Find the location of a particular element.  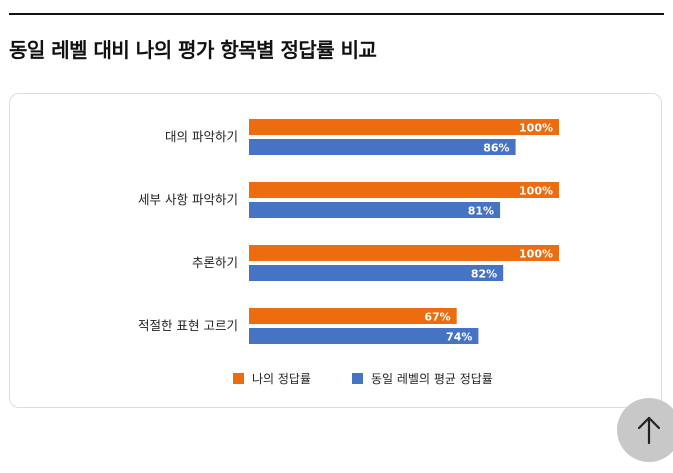

category-label: 세부 사항 파악하기 is located at coordinates (188, 199).